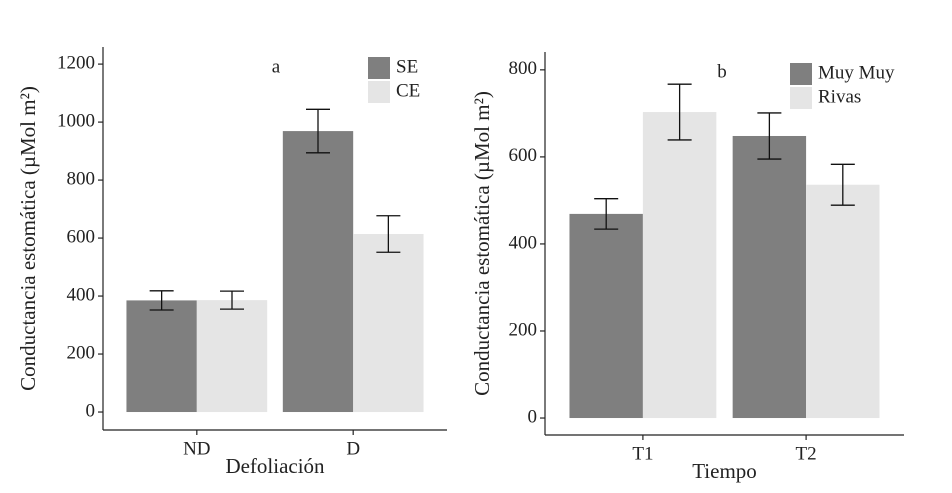  Describe the element at coordinates (856, 72) in the screenshot. I see `legend-label: Muy Muy` at that location.